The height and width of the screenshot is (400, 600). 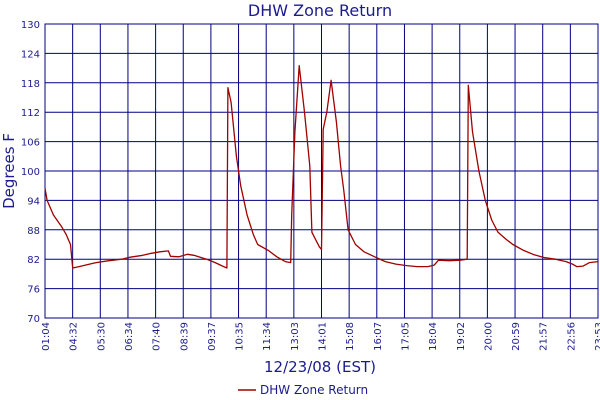 What do you see at coordinates (33, 231) in the screenshot?
I see `y-tick-label: 88` at bounding box center [33, 231].